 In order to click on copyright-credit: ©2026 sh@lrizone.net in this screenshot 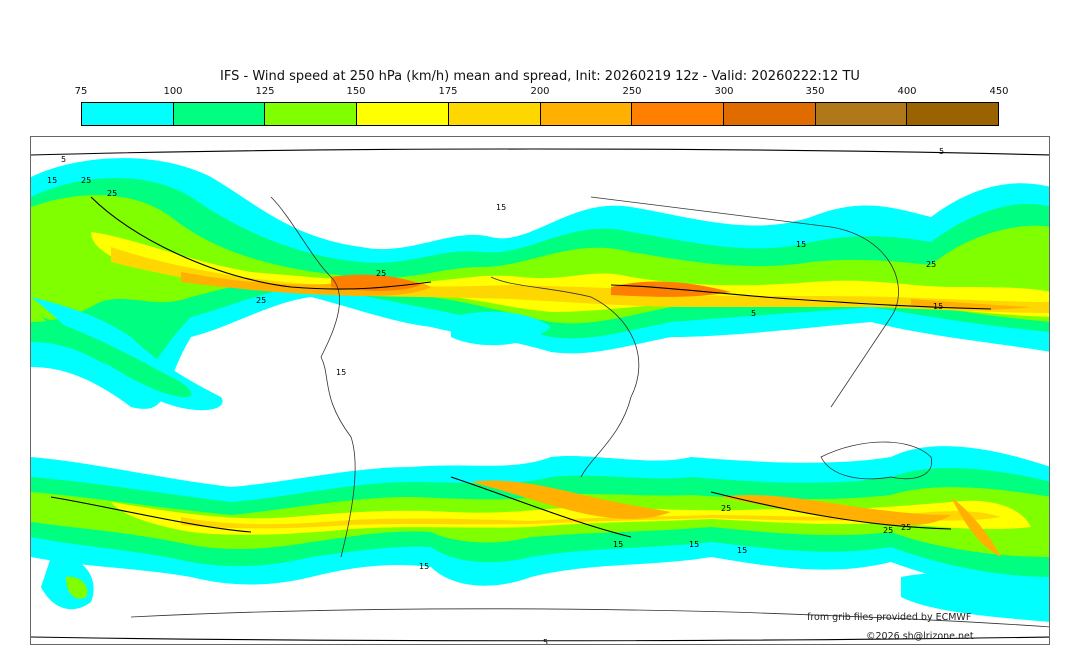, I will do `click(920, 636)`.